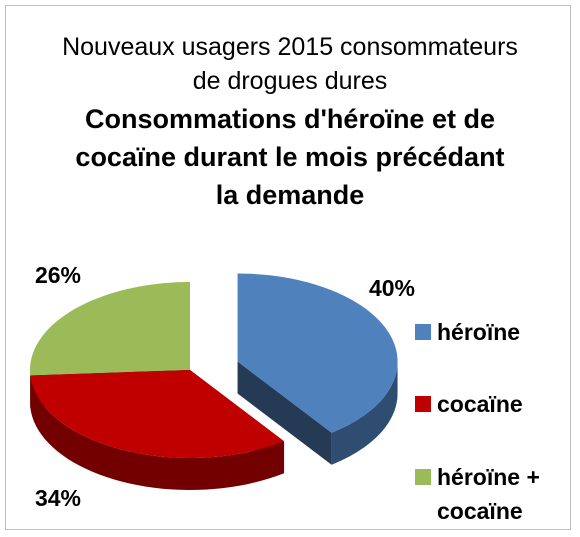  I want to click on legend-label: héroïne, so click(479, 332).